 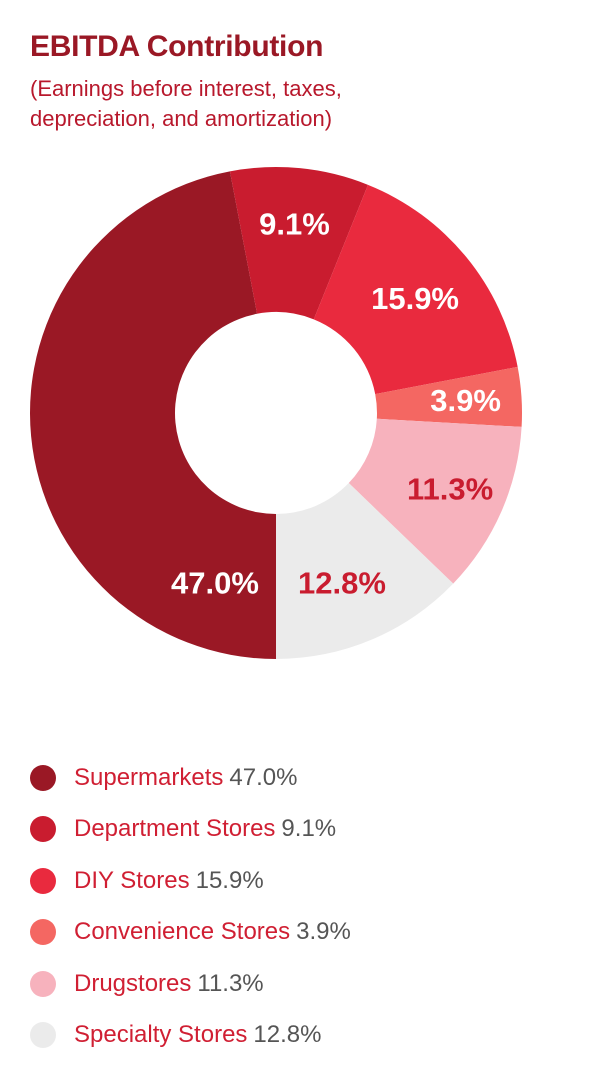 What do you see at coordinates (177, 46) in the screenshot?
I see `chart-title: EBITDA Contribution` at bounding box center [177, 46].